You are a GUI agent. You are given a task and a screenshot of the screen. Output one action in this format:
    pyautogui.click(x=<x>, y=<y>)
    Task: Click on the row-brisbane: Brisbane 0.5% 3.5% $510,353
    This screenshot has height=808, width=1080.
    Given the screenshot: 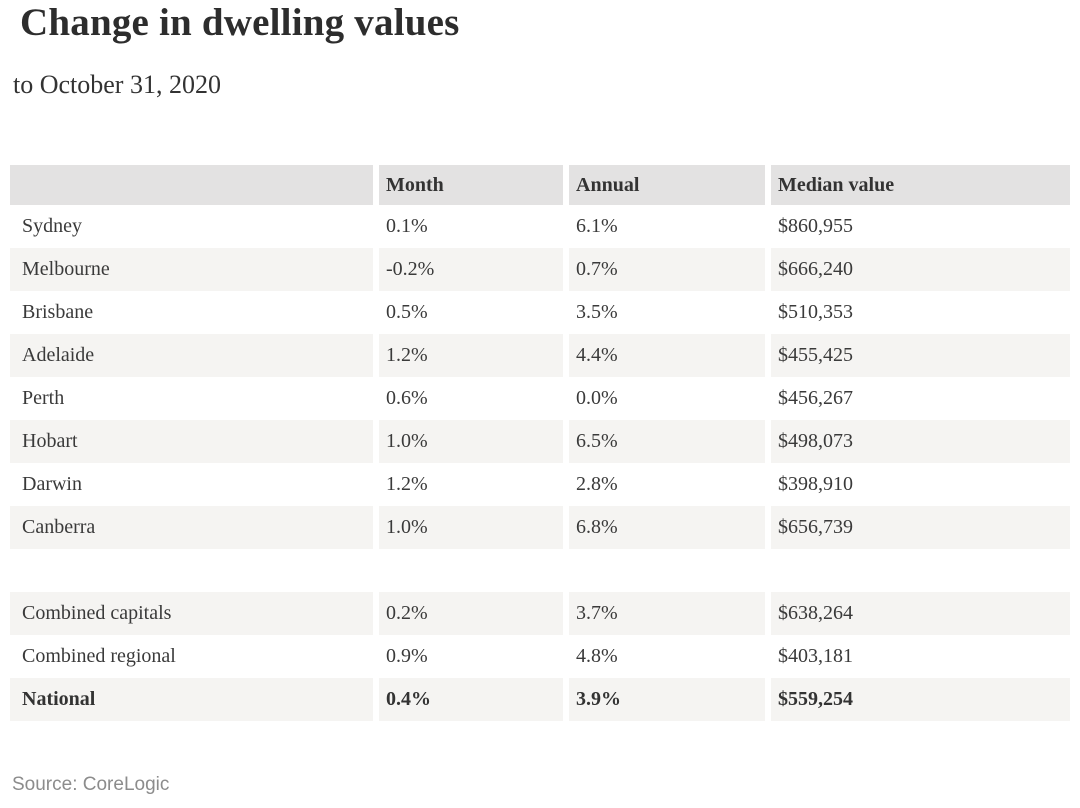 What is the action you would take?
    pyautogui.click(x=540, y=312)
    